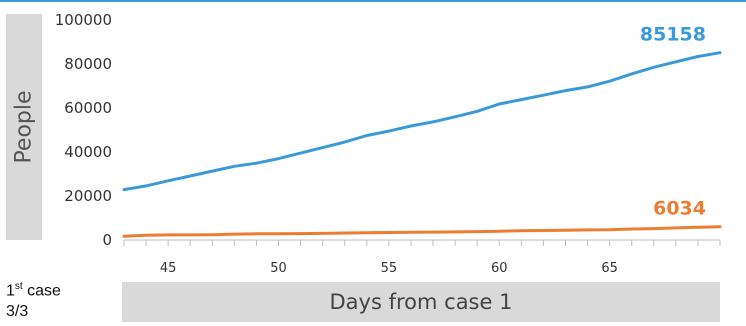 The image size is (746, 326). I want to click on y-axis: 0 20000 40000 60000 80000 100000, so click(83, 130).